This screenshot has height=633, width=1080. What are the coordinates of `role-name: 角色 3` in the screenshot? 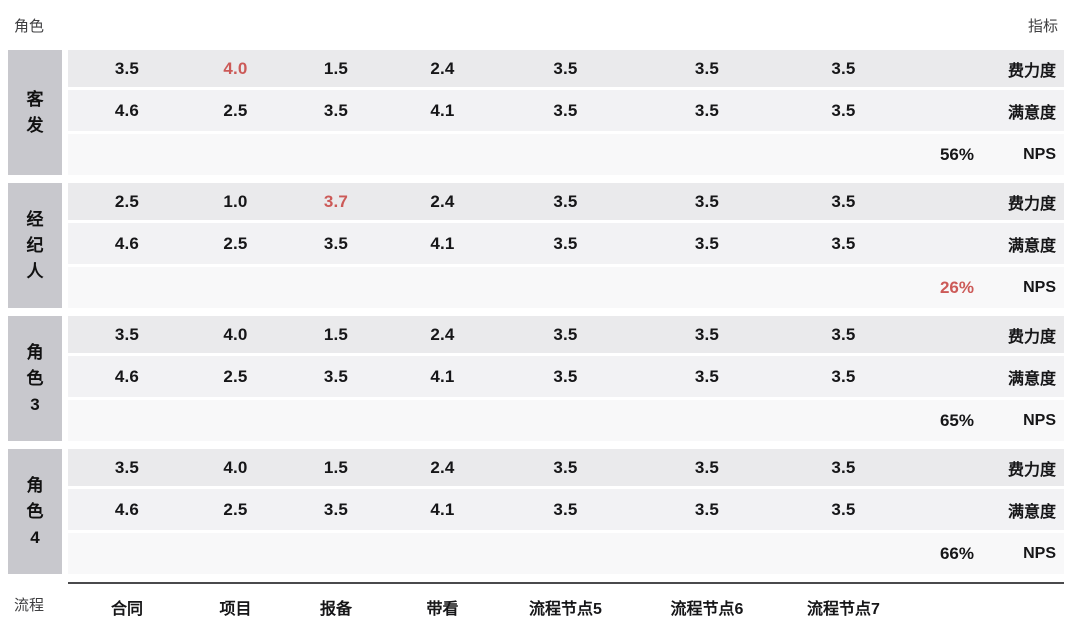 It's located at (35, 378).